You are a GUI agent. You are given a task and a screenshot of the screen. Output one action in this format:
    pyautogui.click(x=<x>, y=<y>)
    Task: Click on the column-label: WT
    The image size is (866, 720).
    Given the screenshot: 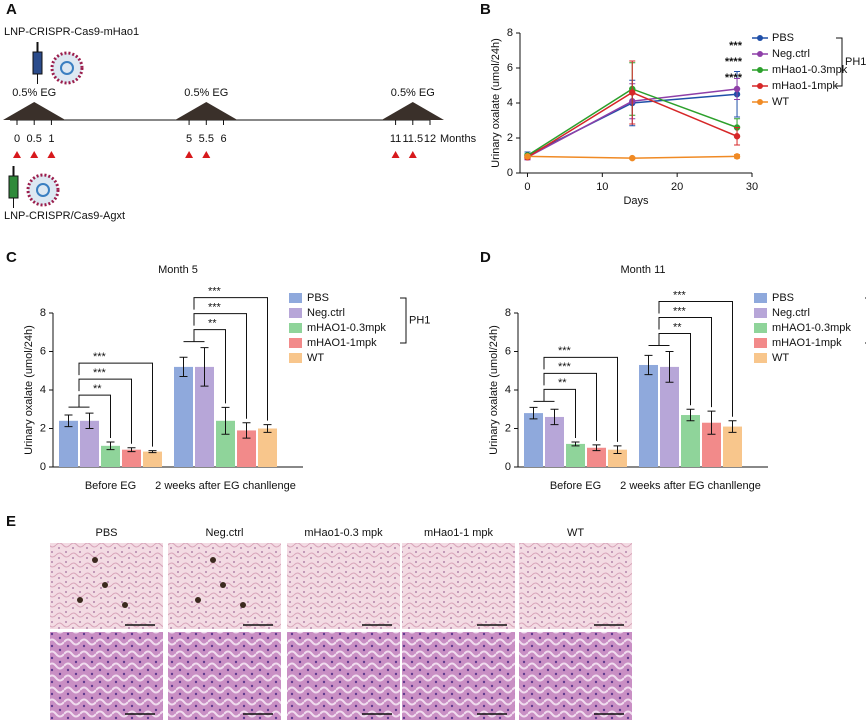 What is the action you would take?
    pyautogui.click(x=575, y=533)
    